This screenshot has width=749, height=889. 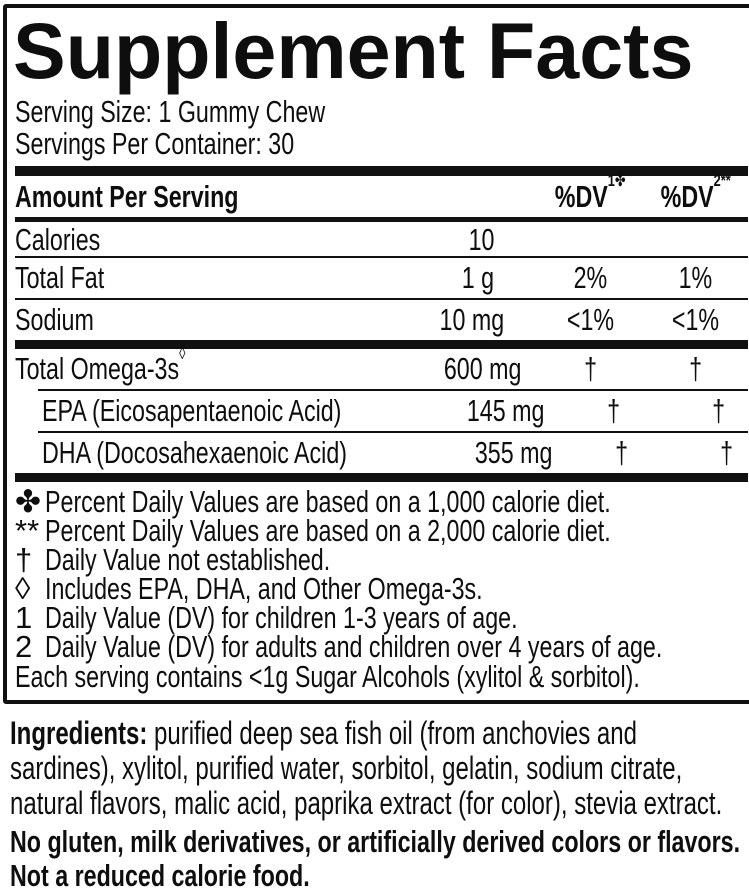 I want to click on footnote-marker-four-petal-icon: ✤, so click(x=28, y=502).